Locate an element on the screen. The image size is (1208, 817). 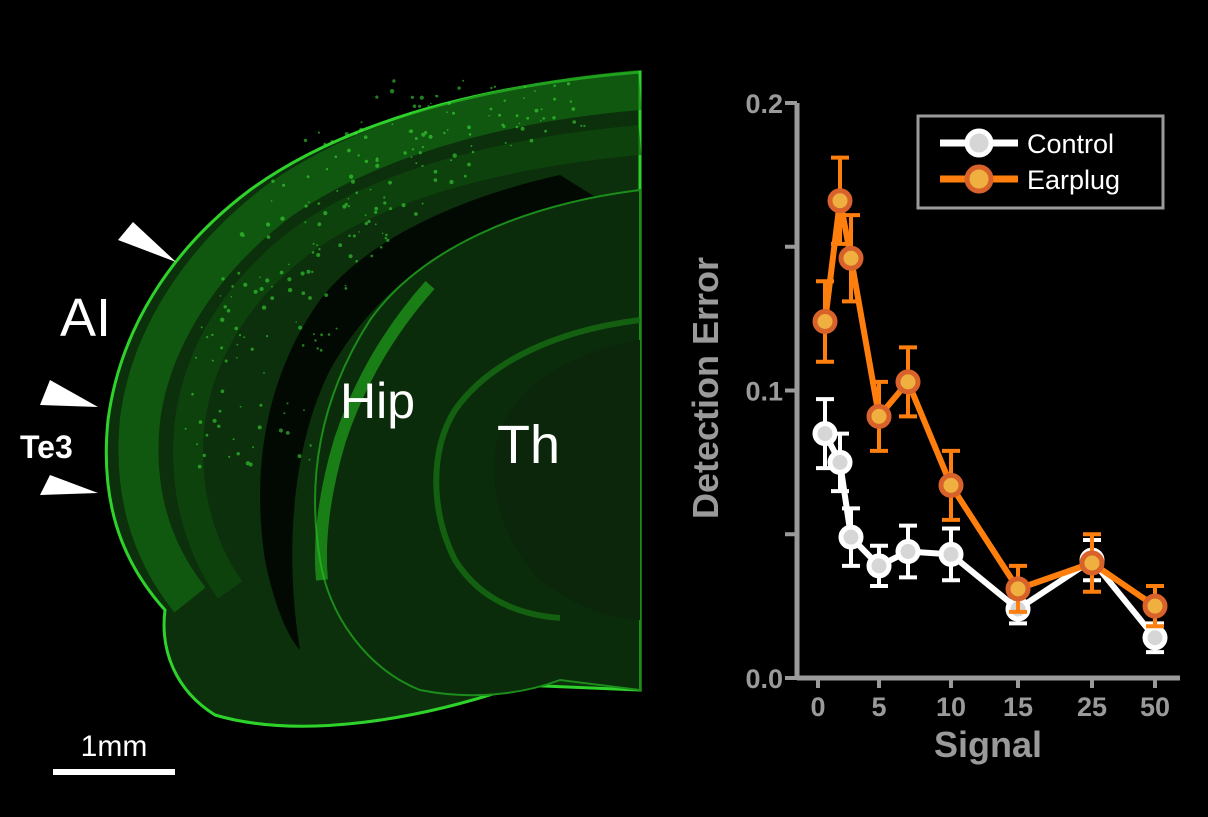
legend-box is located at coordinates (1040, 162).